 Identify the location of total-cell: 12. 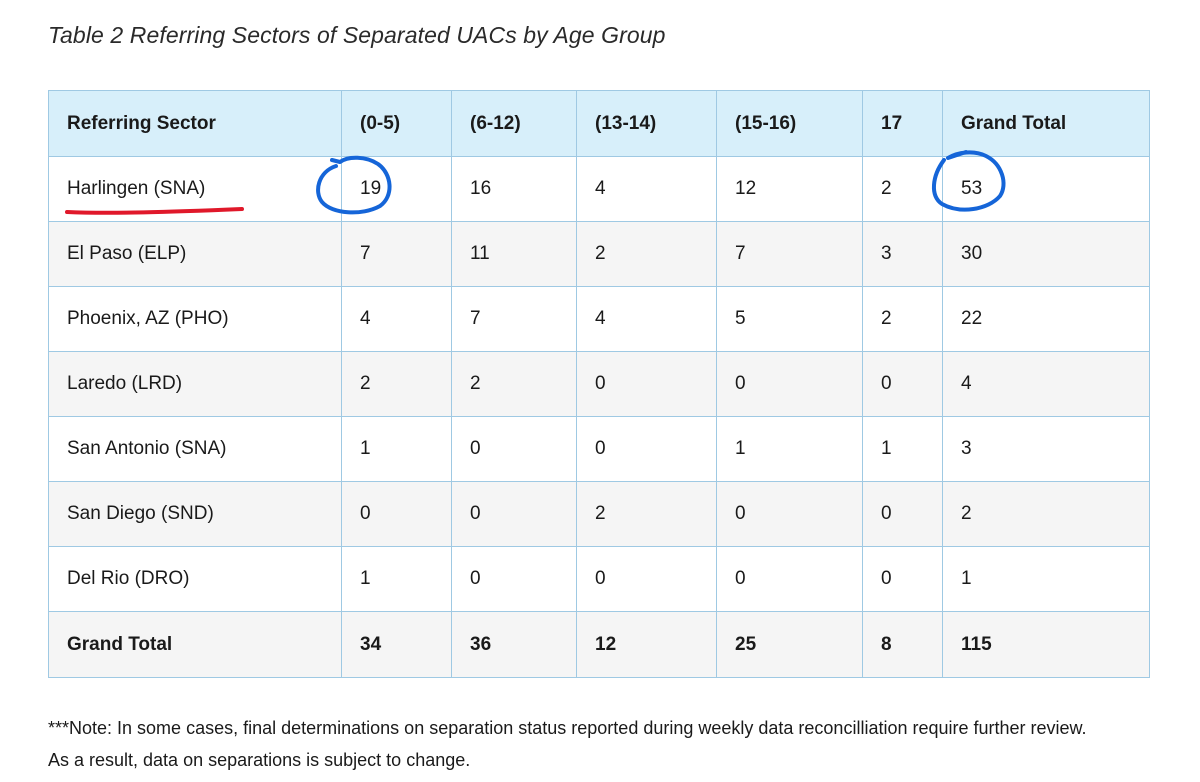
(646, 644).